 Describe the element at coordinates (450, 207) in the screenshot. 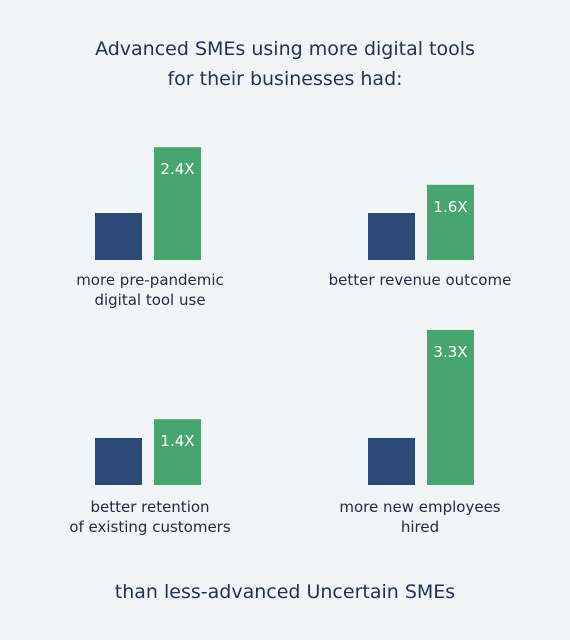

I see `bar-data-label: 1.6X` at that location.